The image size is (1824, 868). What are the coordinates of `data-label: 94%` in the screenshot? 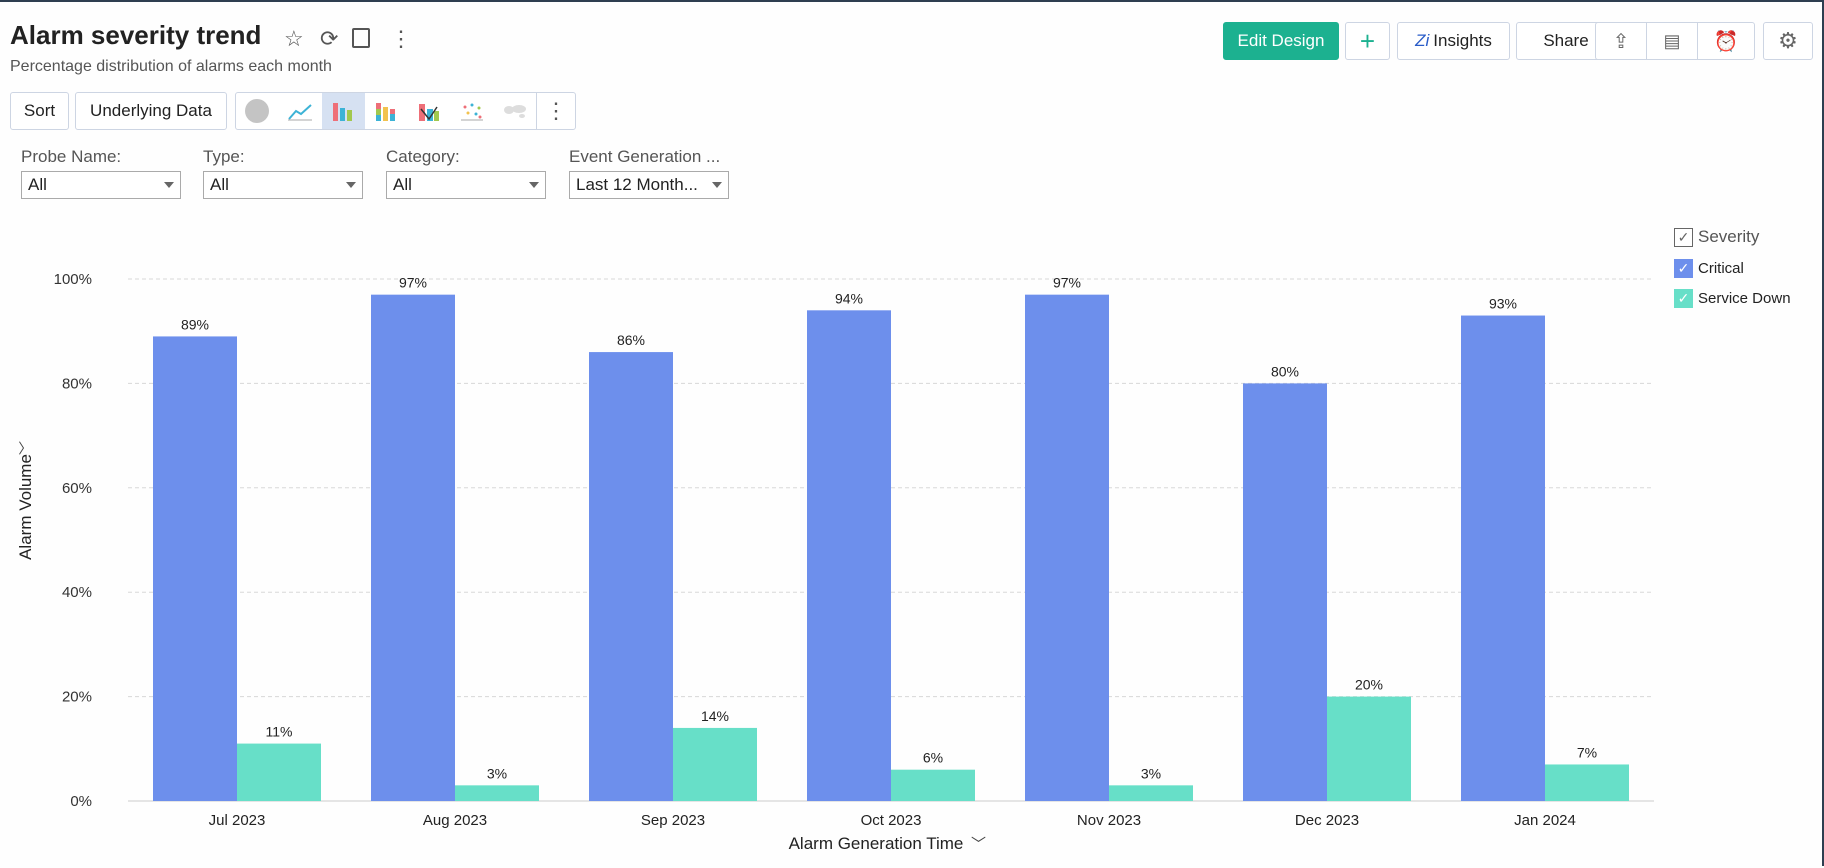 It's located at (849, 298).